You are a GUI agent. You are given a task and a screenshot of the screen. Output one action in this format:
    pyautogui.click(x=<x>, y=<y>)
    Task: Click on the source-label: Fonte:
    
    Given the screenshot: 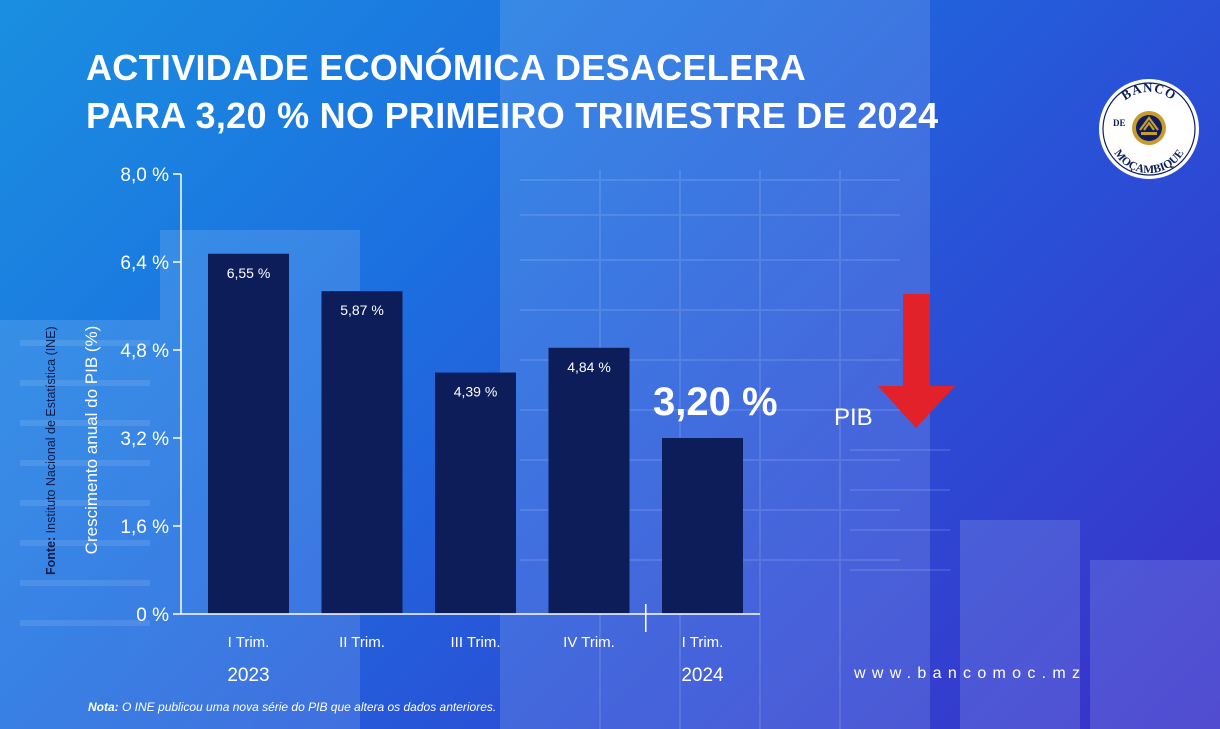 What is the action you would take?
    pyautogui.click(x=51, y=555)
    